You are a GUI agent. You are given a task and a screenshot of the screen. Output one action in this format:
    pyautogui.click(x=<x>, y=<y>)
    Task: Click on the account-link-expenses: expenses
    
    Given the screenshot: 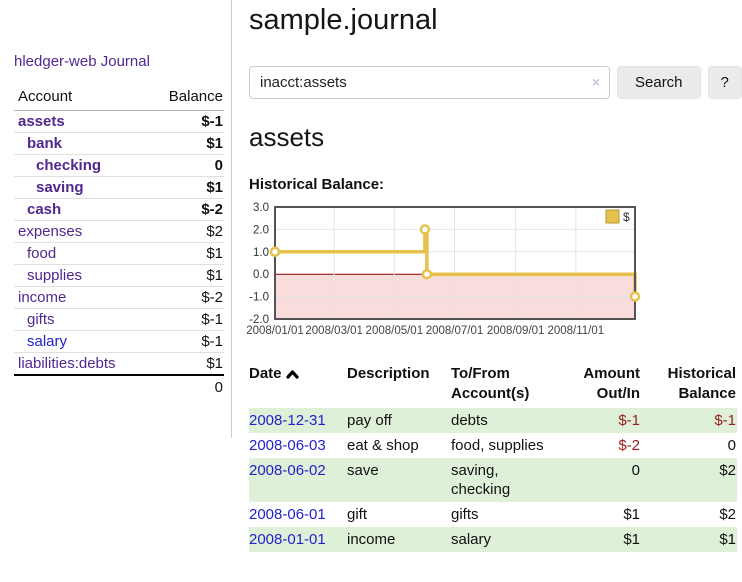 What is the action you would take?
    pyautogui.click(x=50, y=231)
    